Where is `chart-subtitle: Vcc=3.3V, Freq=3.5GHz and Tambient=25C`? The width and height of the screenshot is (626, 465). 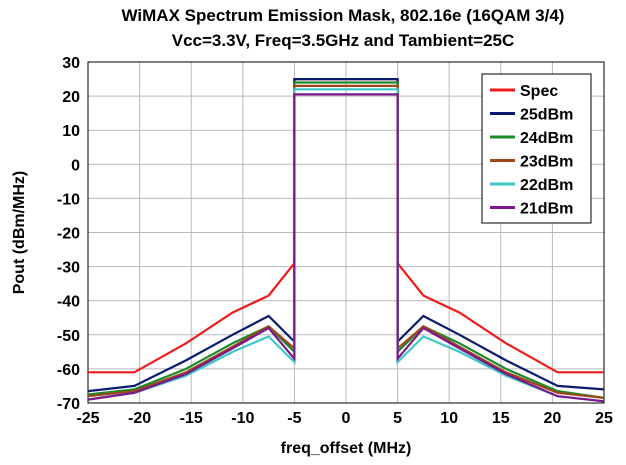
chart-subtitle: Vcc=3.3V, Freq=3.5GHz and Tambient=25C is located at coordinates (343, 40).